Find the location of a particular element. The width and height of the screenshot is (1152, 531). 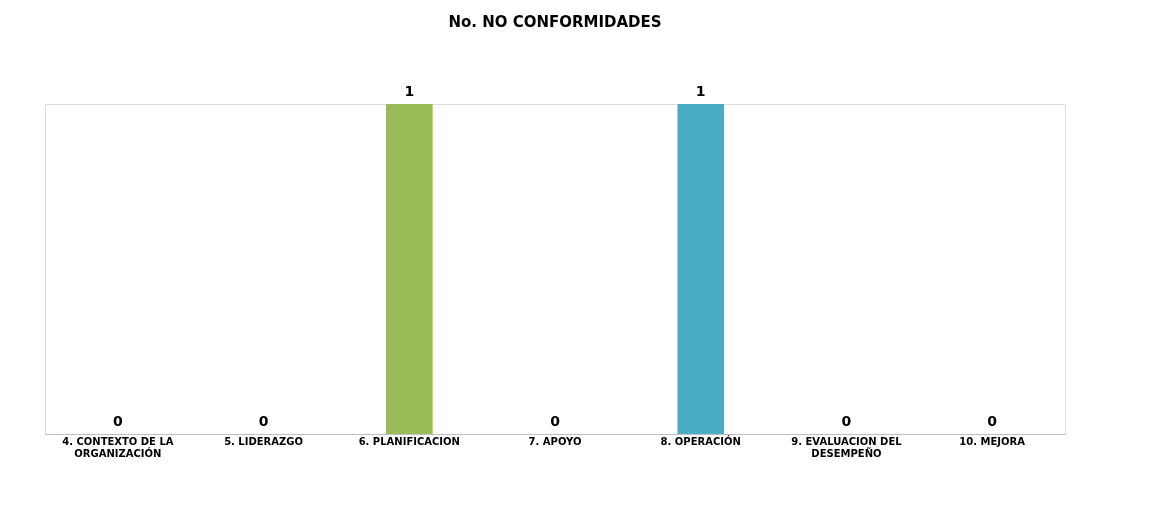

x-tick-label: 8. OPERACIÓN is located at coordinates (700, 440).